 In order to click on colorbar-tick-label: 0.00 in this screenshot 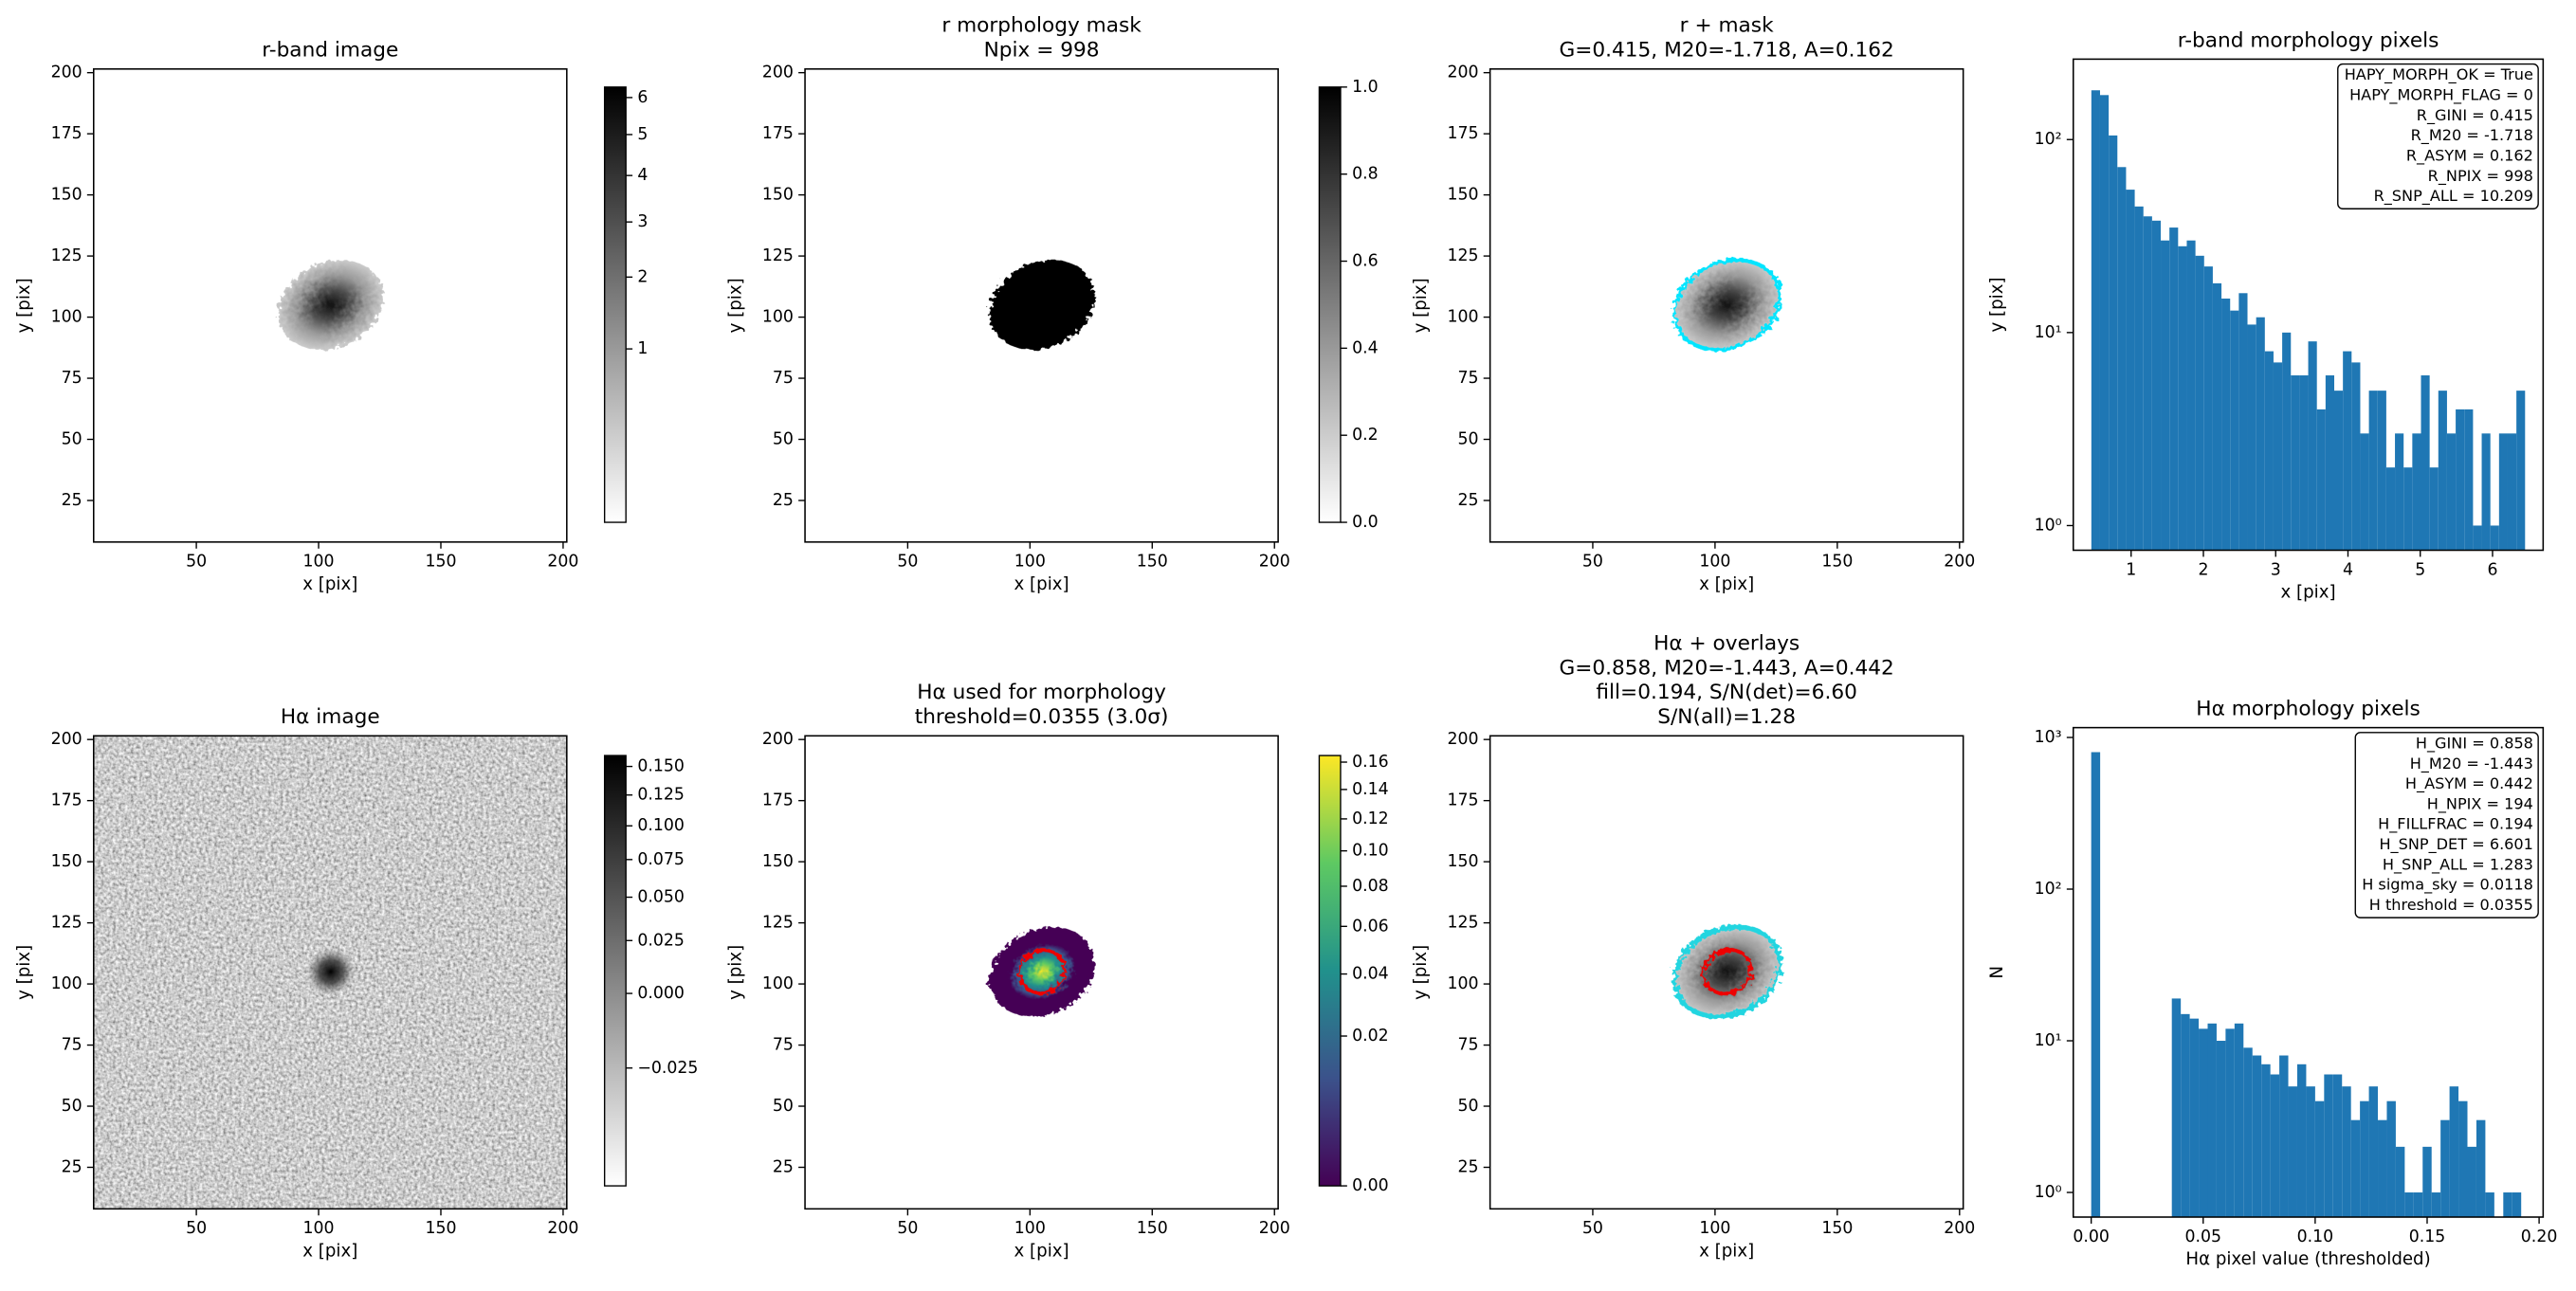, I will do `click(1370, 1185)`.